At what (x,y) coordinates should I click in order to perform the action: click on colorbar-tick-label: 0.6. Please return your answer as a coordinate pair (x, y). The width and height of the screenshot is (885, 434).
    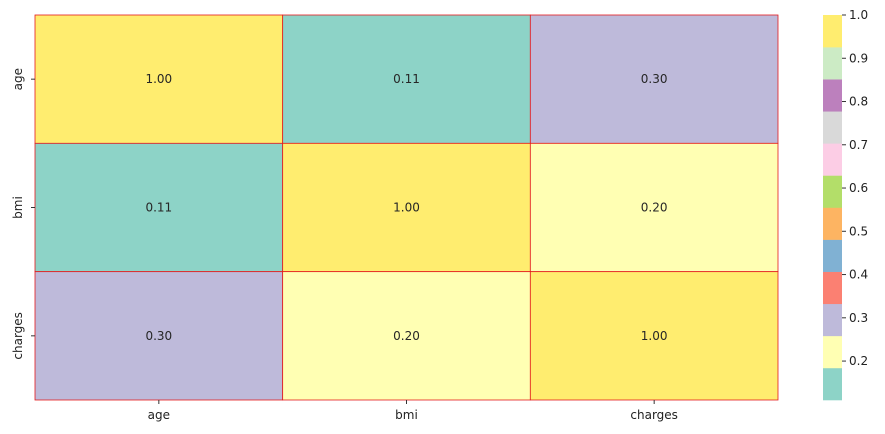
    Looking at the image, I should click on (858, 188).